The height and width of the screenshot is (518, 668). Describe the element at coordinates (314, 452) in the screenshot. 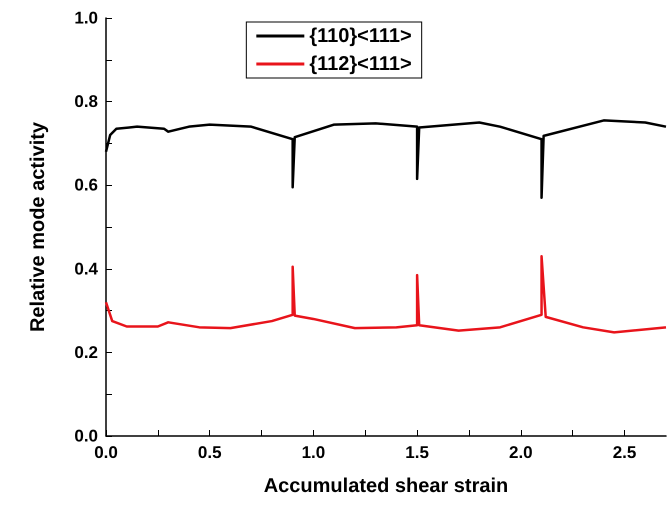

I see `x-tick-label: 1.0` at that location.